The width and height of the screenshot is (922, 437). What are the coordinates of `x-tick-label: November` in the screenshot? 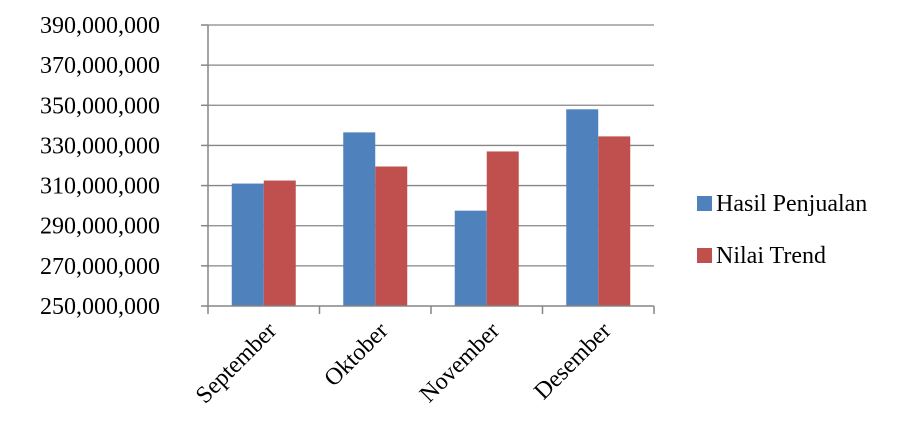 It's located at (460, 363).